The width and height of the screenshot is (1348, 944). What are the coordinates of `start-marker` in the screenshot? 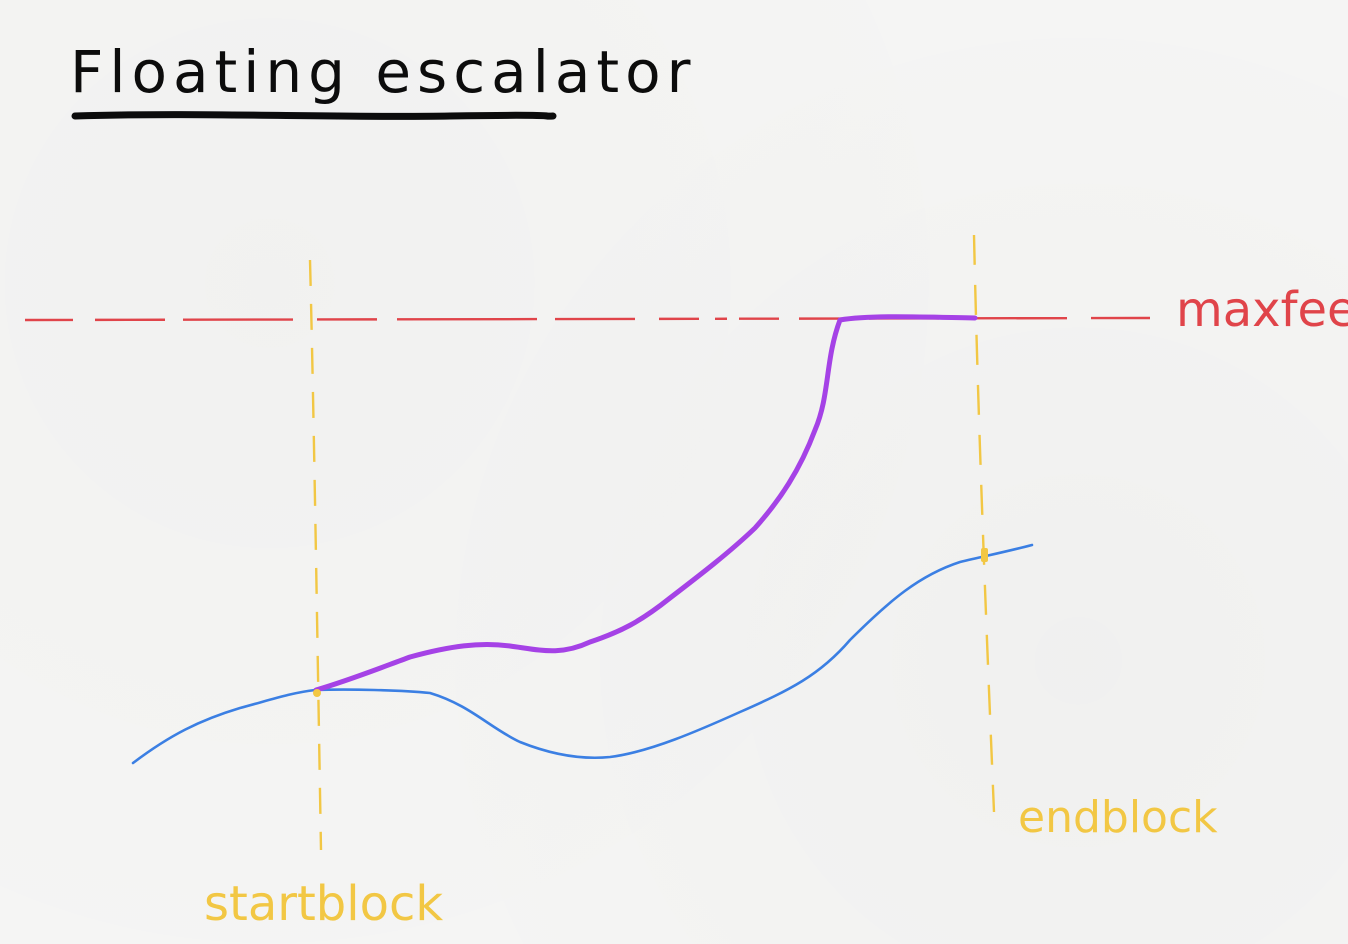 It's located at (317, 693).